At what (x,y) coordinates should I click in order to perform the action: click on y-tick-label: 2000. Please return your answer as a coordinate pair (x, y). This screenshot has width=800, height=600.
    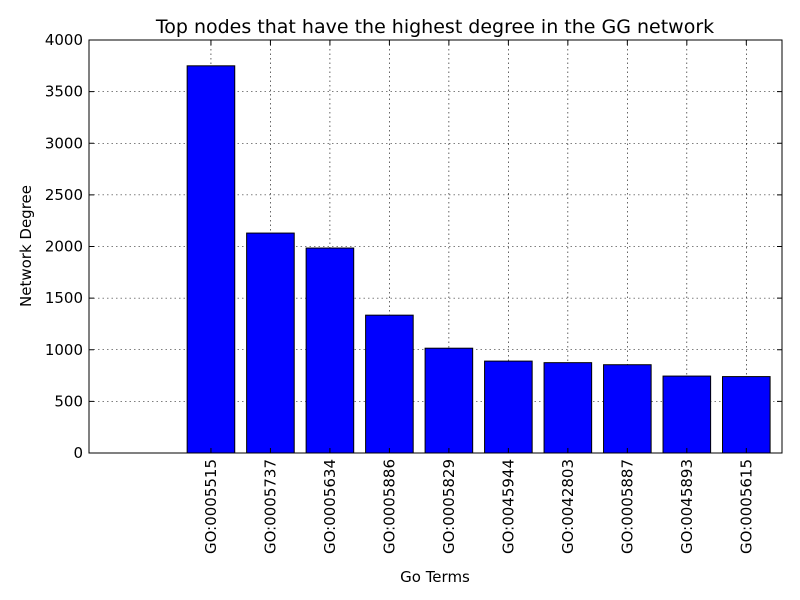
    Looking at the image, I should click on (64, 247).